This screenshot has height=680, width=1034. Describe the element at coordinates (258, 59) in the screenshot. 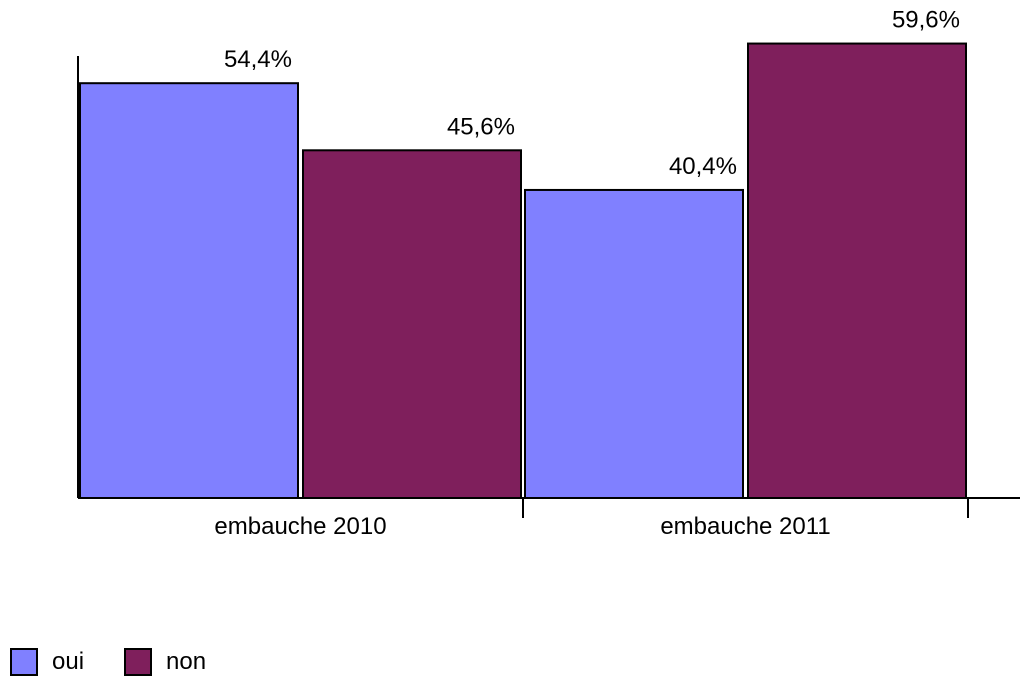

I see `data-label-oui-embauche-2010: 54,4%` at that location.